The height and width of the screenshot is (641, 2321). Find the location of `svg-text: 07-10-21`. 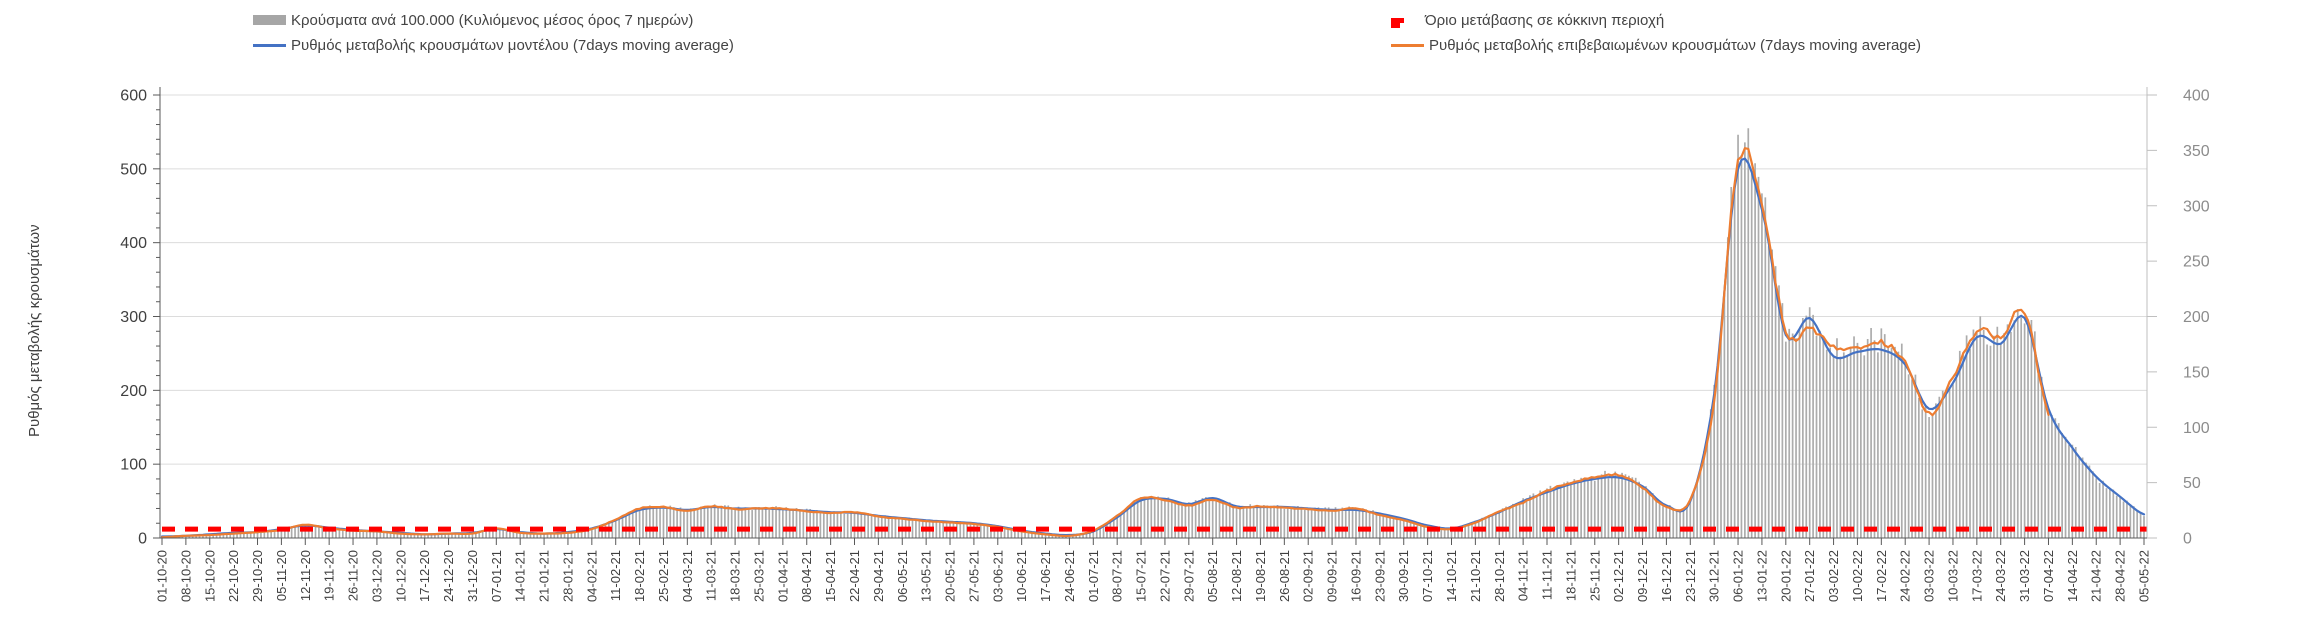

svg-text: 07-10-21 is located at coordinates (1427, 576).